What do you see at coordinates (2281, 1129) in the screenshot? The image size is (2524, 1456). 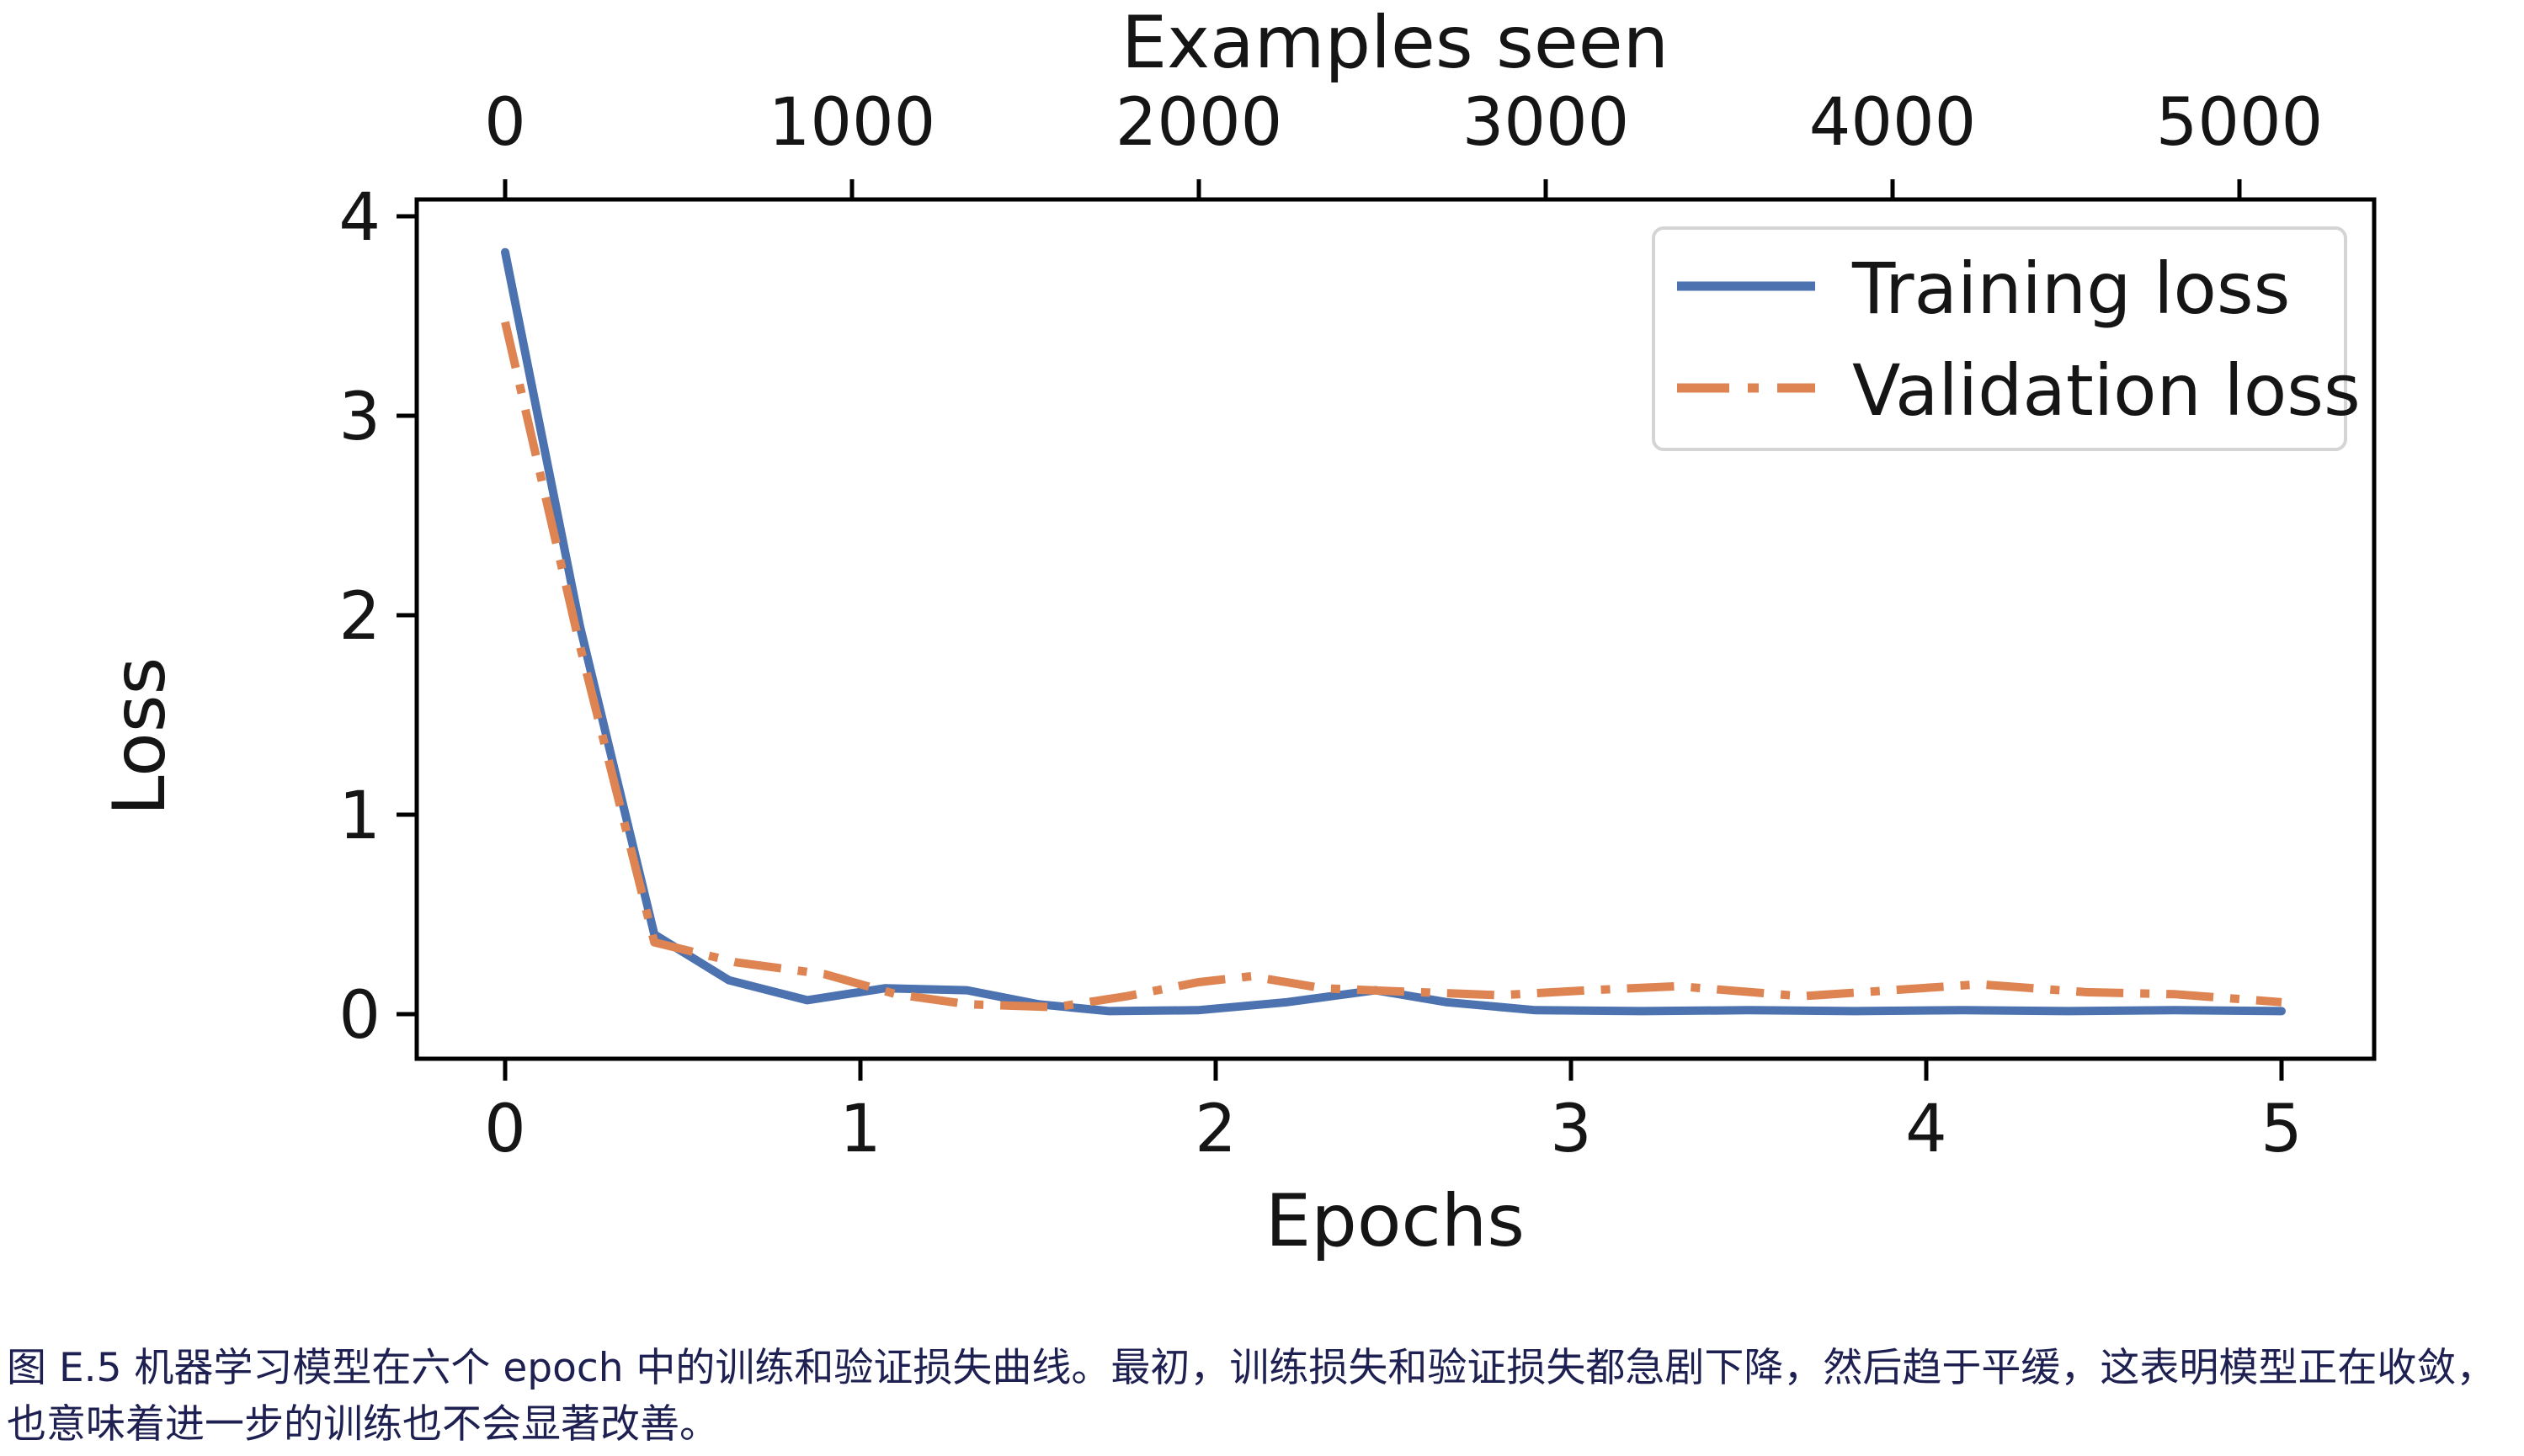 I see `x-tick-label: 5` at bounding box center [2281, 1129].